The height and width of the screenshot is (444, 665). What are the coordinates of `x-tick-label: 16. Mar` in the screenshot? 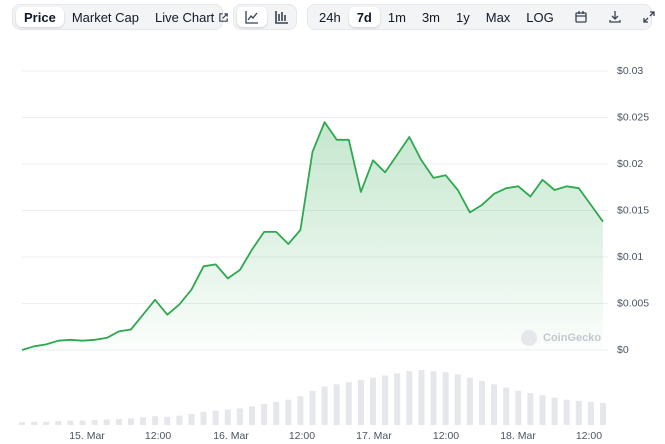 It's located at (231, 436).